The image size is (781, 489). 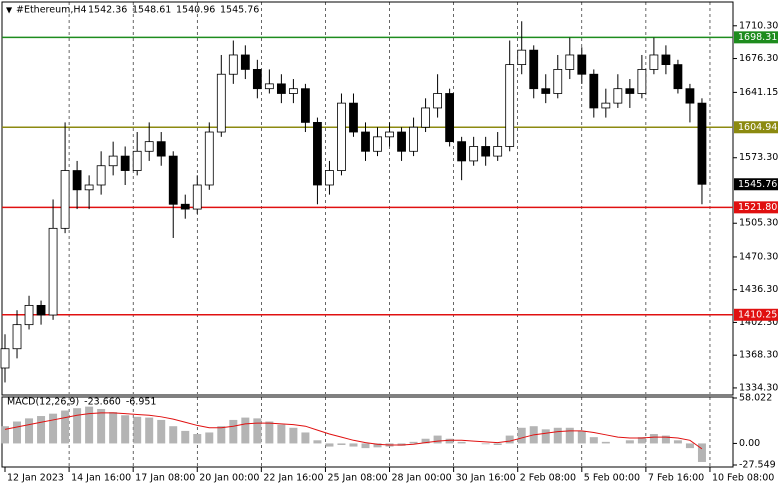 What do you see at coordinates (758, 58) in the screenshot?
I see `y-tick-label: 1676.30` at bounding box center [758, 58].